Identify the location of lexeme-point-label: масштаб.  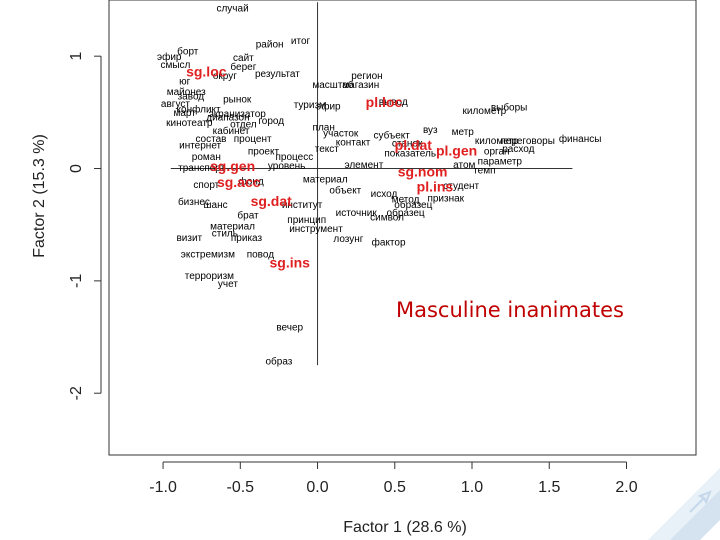
(332, 85).